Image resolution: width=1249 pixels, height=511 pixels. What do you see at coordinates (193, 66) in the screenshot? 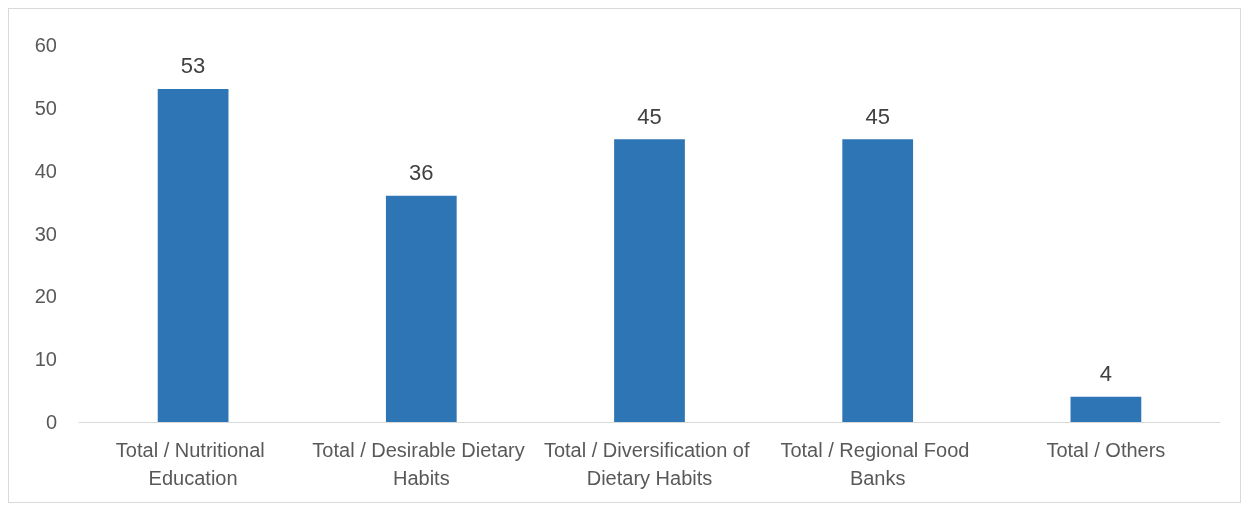
I see `data-label: 53` at bounding box center [193, 66].